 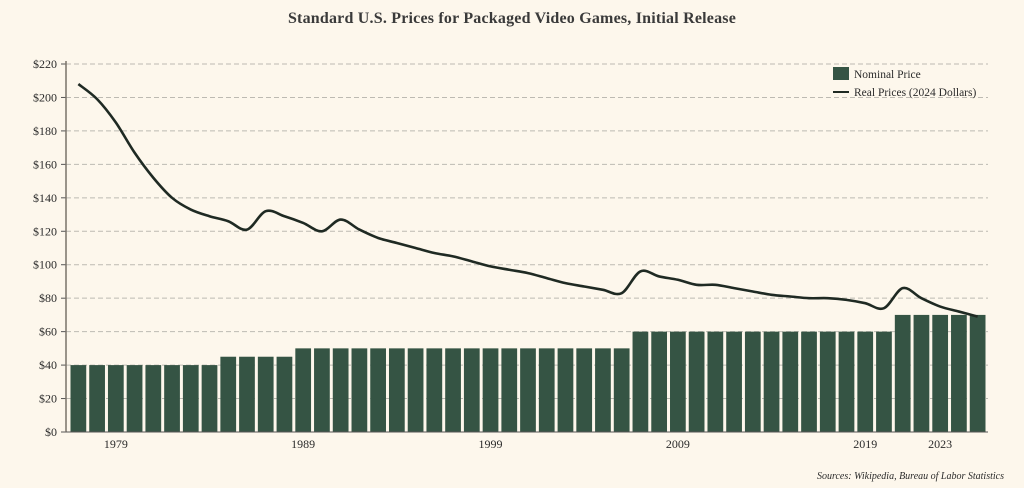 I want to click on bar-nominal-1997, so click(x=453, y=390).